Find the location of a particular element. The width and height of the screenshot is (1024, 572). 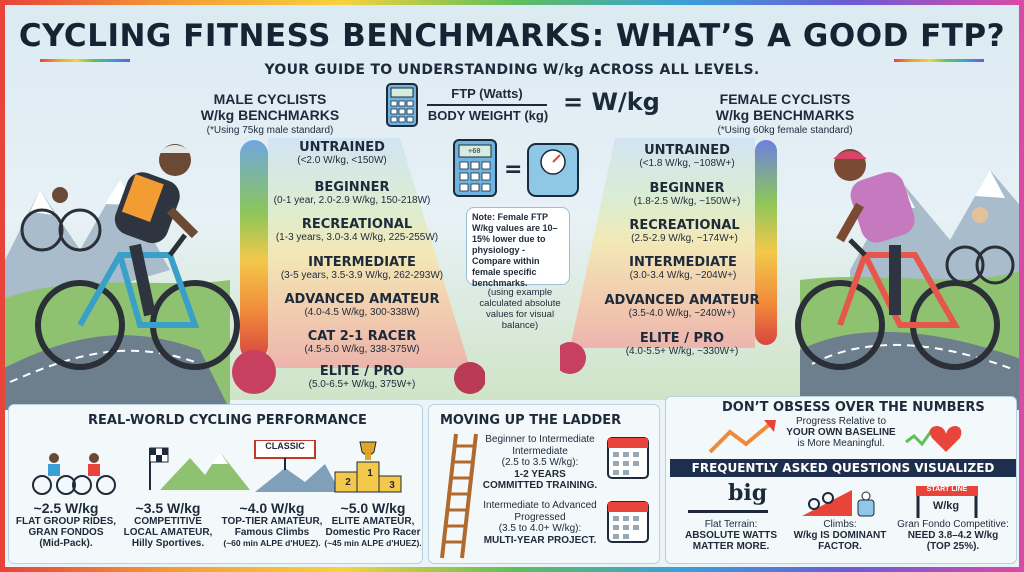

start-line-text: START LINE is located at coordinates (947, 489).